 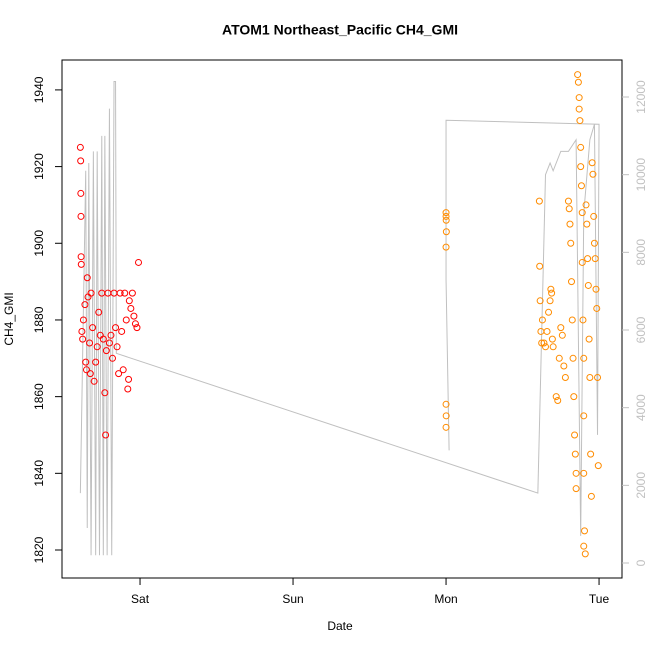 What do you see at coordinates (641, 175) in the screenshot?
I see `y2-tick-label: 10000` at bounding box center [641, 175].